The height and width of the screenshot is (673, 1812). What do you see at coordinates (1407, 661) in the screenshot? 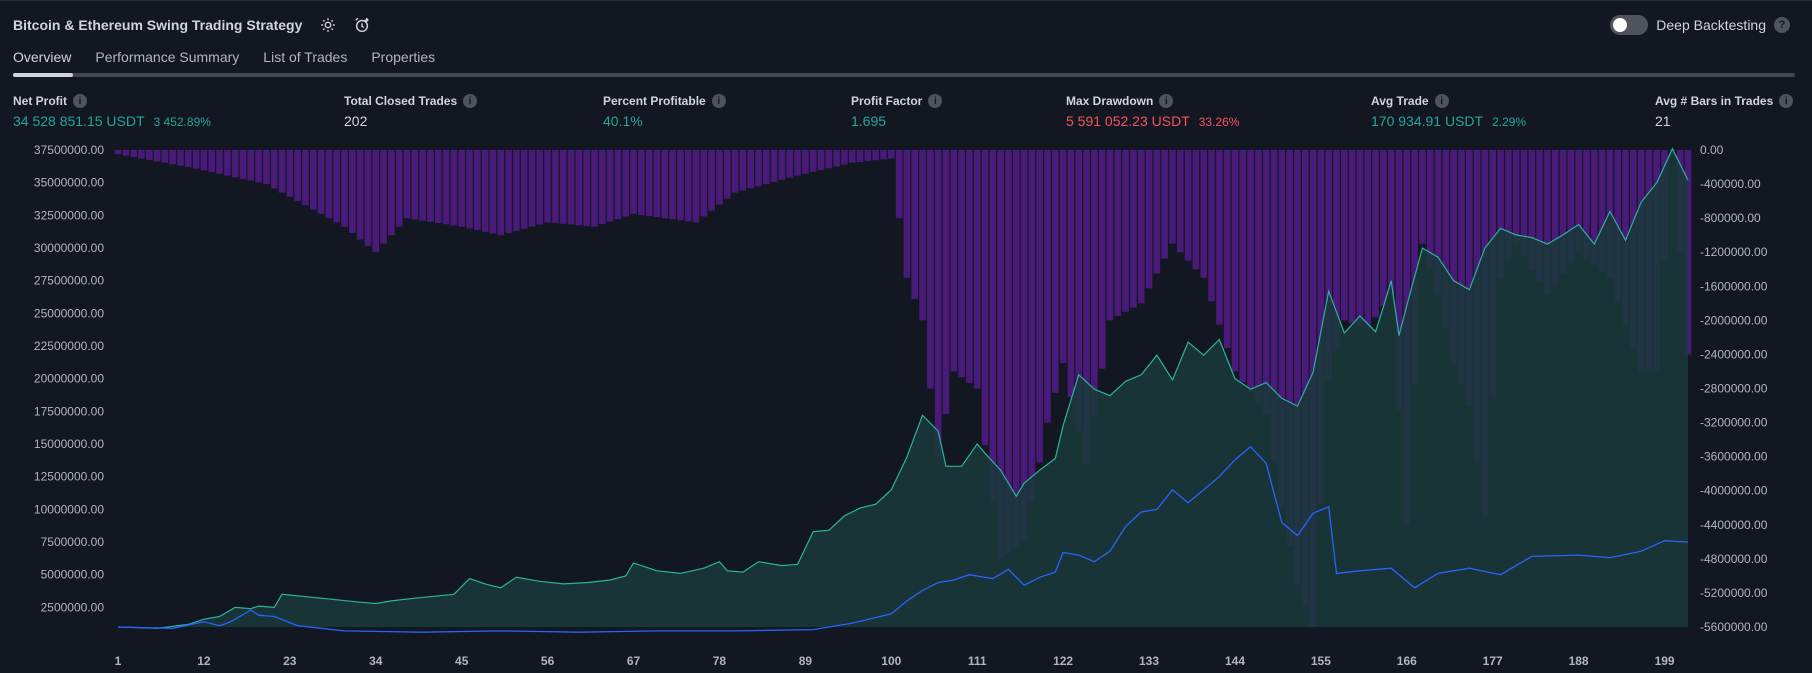
I see `x-axis-tick-label: 166` at bounding box center [1407, 661].